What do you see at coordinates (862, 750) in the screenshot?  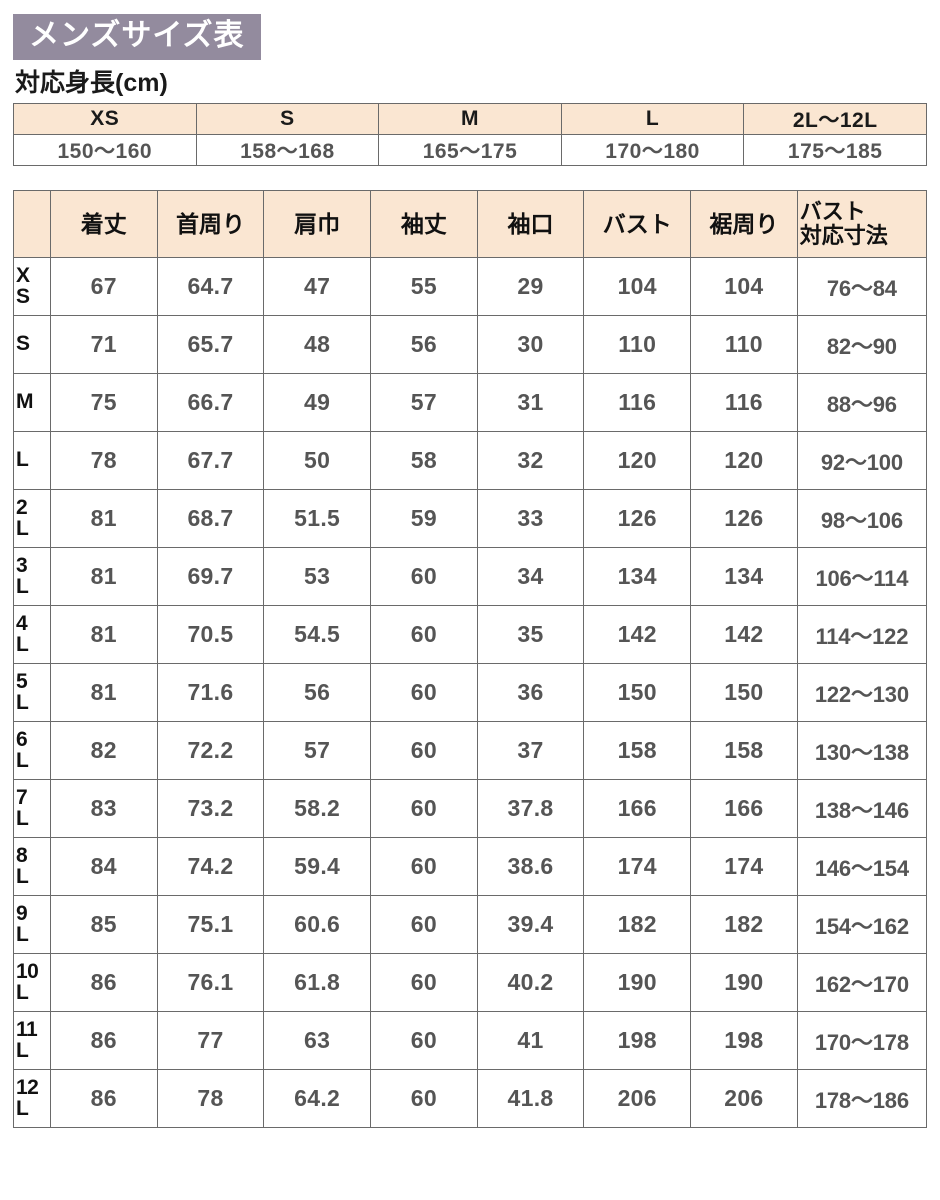 I see `bust-range-cell: 130〜138` at bounding box center [862, 750].